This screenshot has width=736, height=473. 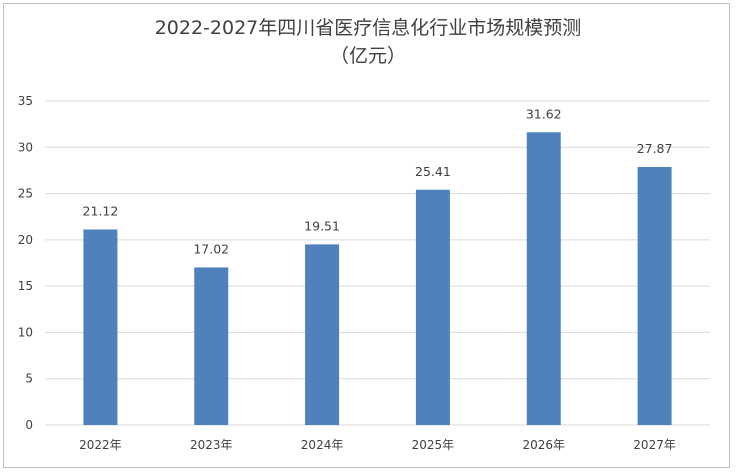 I want to click on data-label: 31.62, so click(x=544, y=113).